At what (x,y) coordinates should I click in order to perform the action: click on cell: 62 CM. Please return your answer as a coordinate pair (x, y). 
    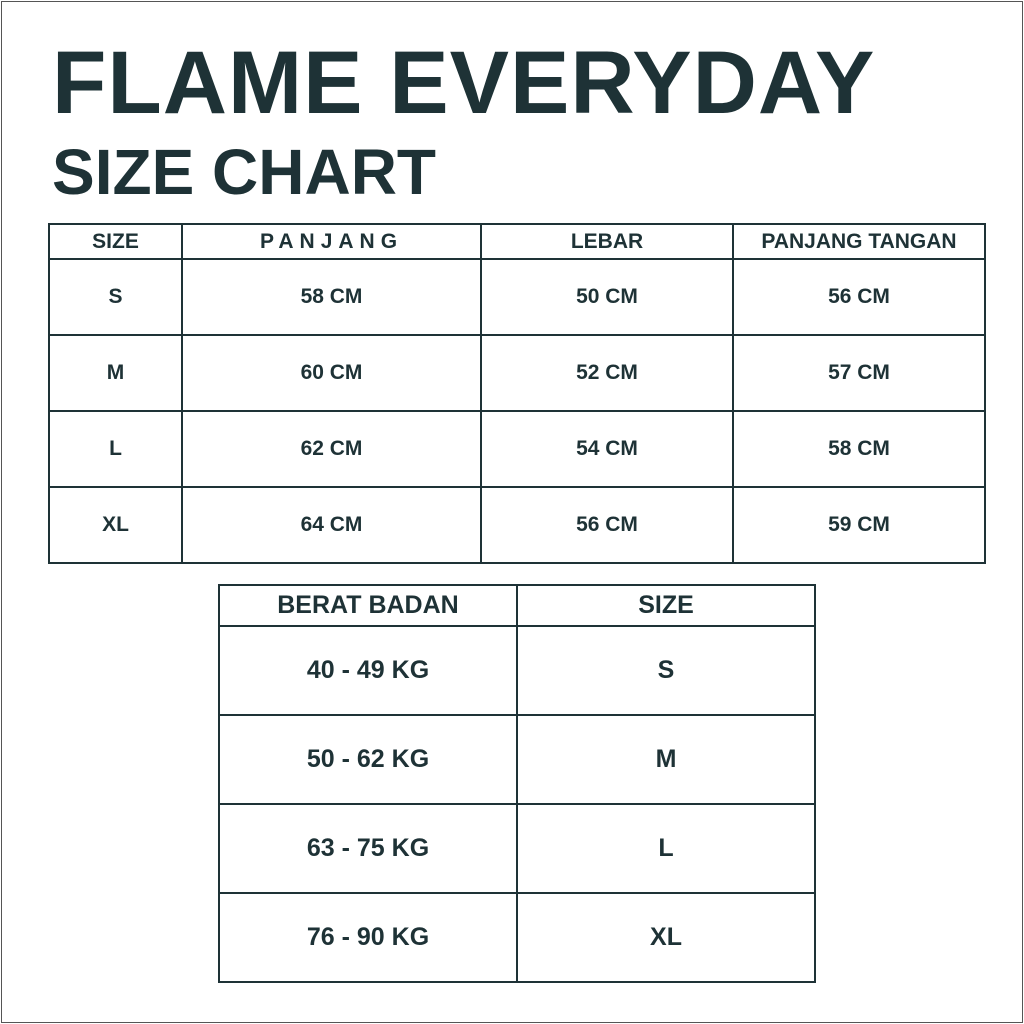
    Looking at the image, I should click on (331, 449).